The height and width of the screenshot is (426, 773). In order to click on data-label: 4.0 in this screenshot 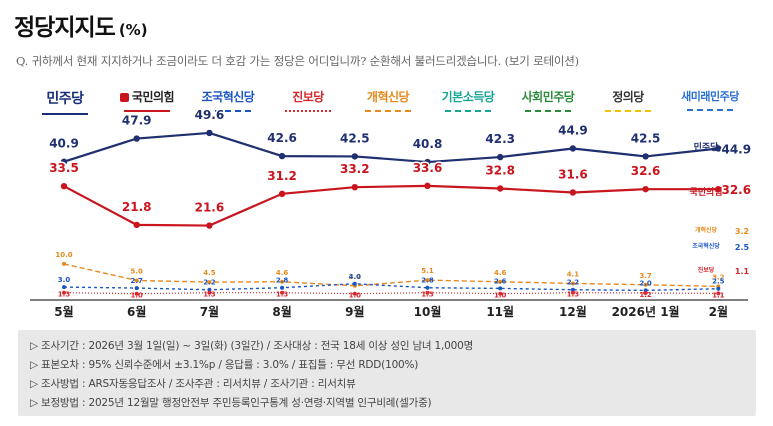, I will do `click(355, 277)`.